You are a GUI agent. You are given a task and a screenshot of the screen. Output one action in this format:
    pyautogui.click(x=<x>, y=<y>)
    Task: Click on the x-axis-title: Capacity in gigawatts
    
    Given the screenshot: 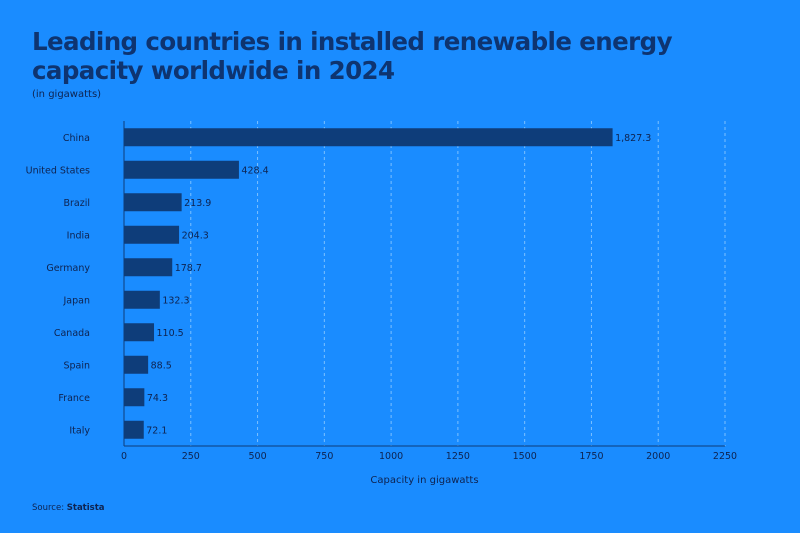 What is the action you would take?
    pyautogui.click(x=424, y=480)
    